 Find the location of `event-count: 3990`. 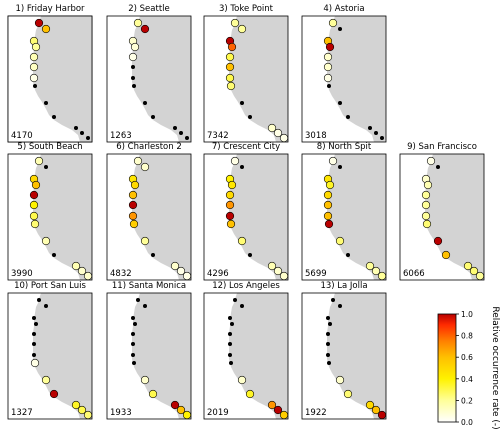

event-count: 3990 is located at coordinates (22, 274).